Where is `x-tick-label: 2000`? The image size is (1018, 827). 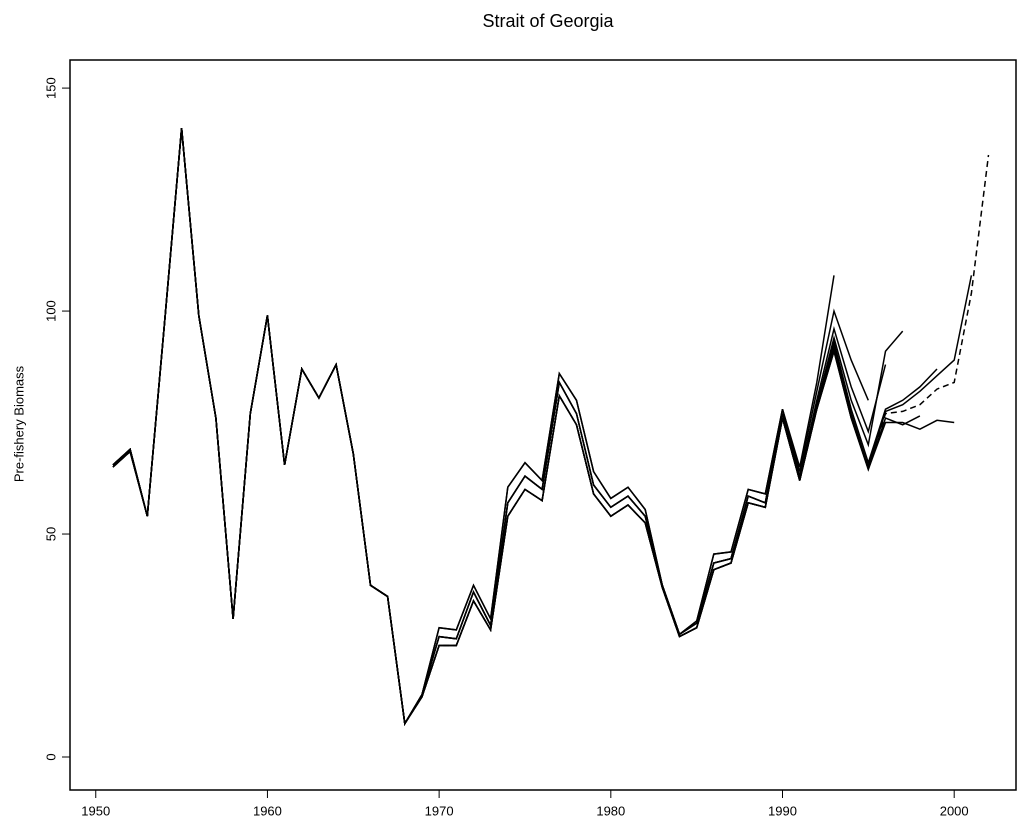
x-tick-label: 2000 is located at coordinates (954, 810).